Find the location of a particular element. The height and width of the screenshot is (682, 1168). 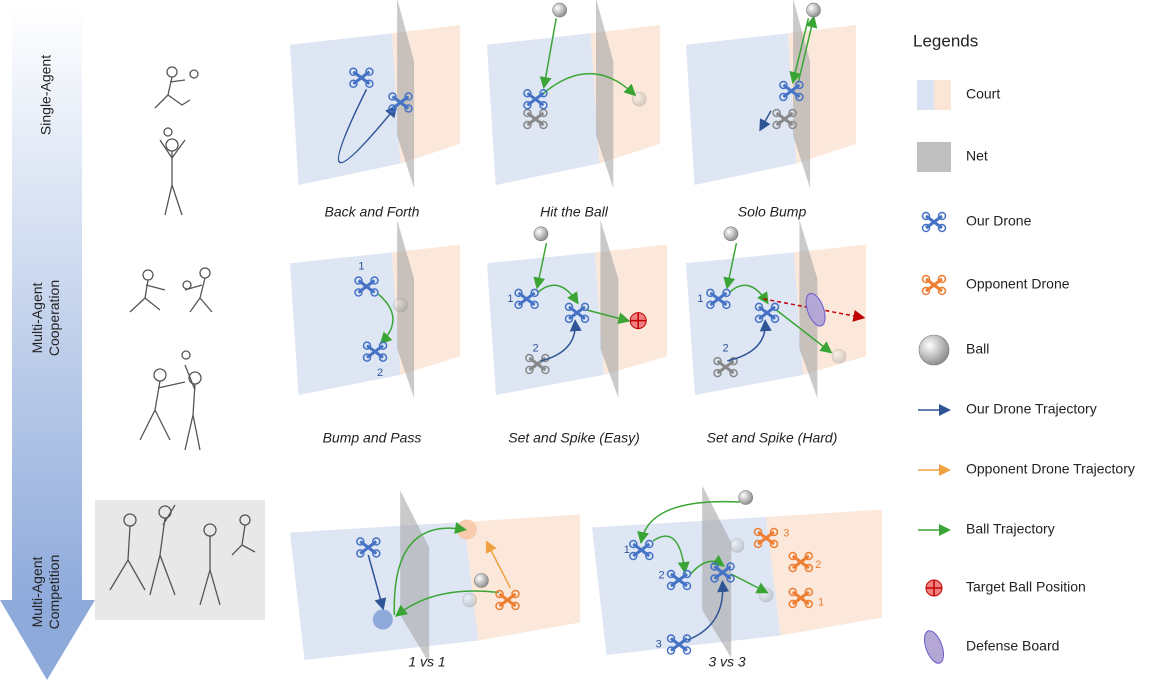

legend-opponent-drone is located at coordinates (934, 285).